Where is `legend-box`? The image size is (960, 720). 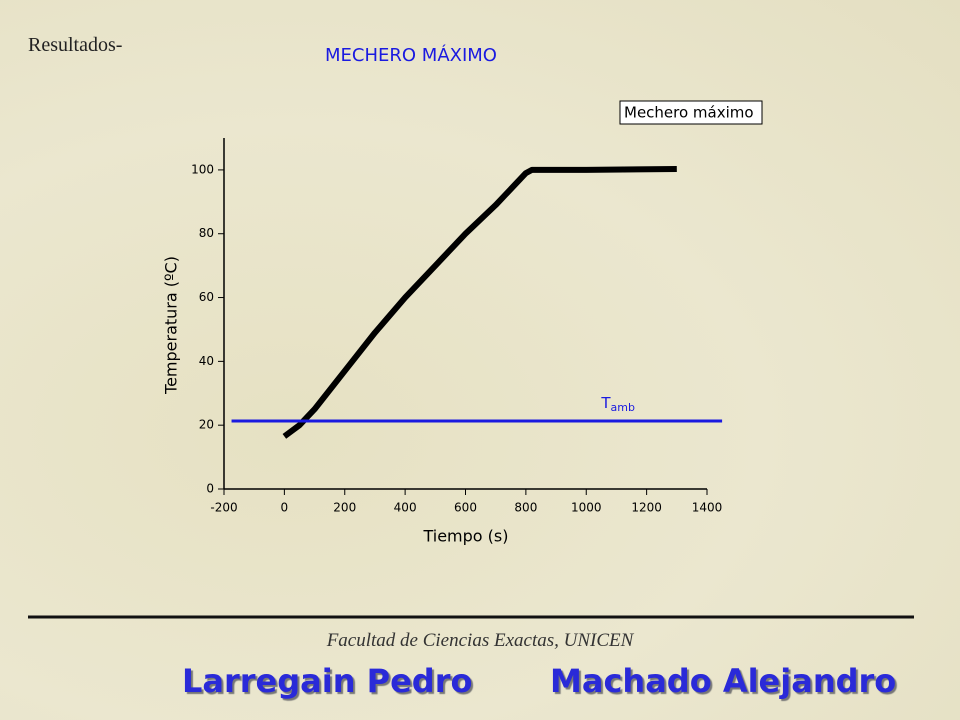
legend-box is located at coordinates (691, 112).